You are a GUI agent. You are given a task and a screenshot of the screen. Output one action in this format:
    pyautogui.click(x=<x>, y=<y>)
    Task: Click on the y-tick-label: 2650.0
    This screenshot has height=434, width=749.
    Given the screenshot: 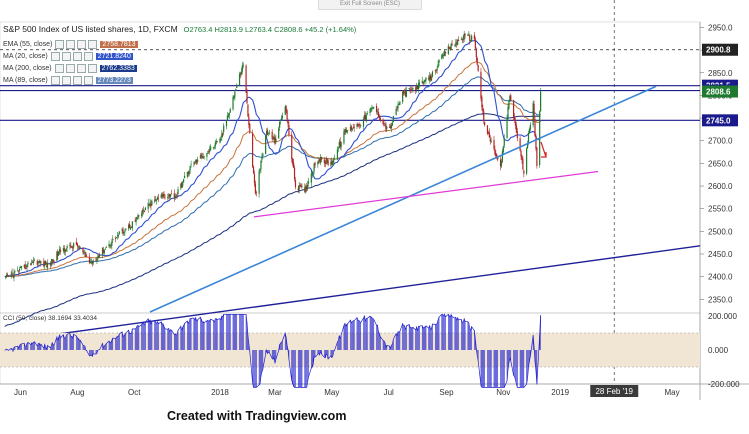 What is the action you would take?
    pyautogui.click(x=720, y=163)
    